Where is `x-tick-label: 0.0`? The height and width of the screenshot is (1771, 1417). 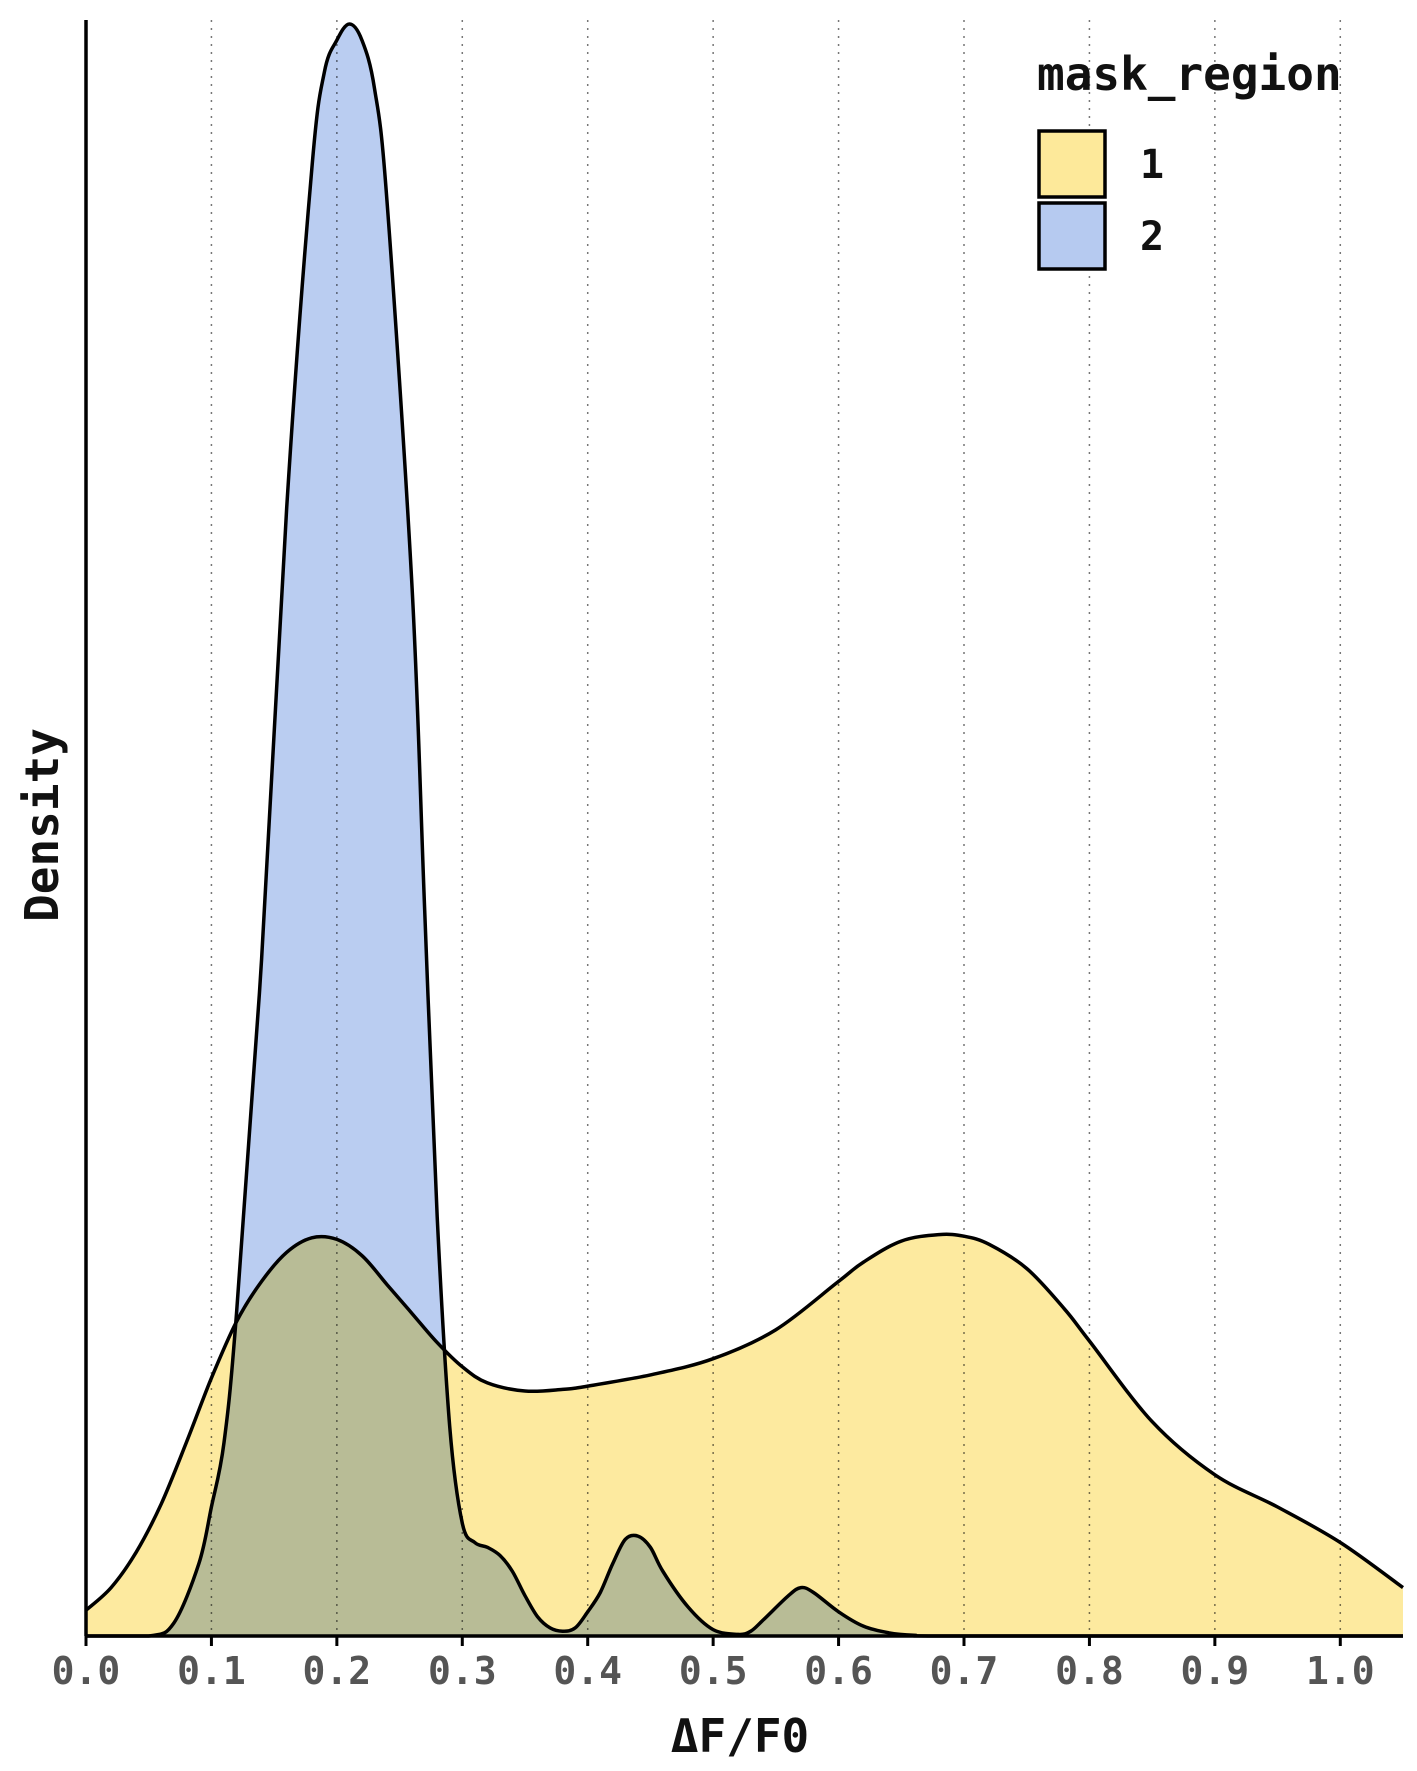
x-tick-label: 0.0 is located at coordinates (86, 1671).